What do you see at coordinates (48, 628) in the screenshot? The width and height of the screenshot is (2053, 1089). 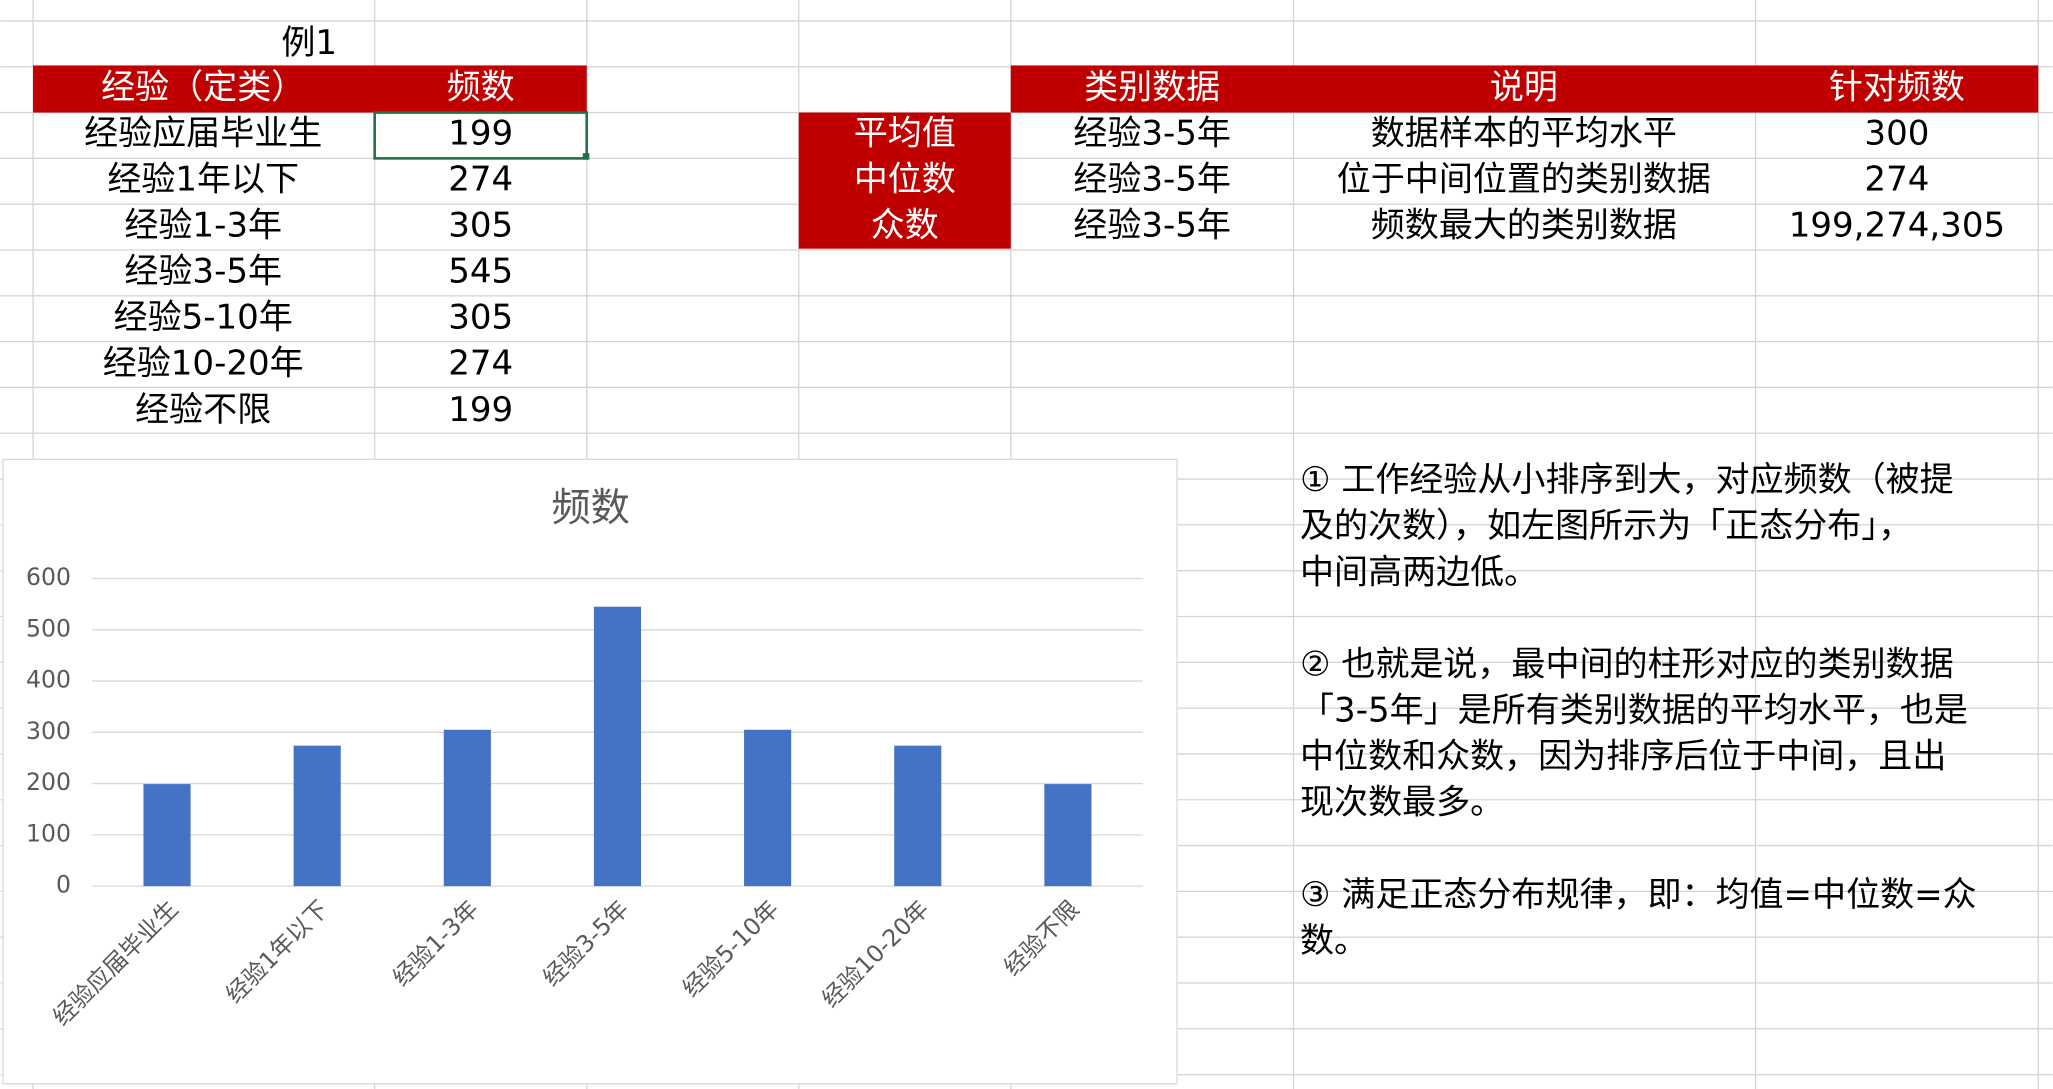 I see `y-tick-label: 500` at bounding box center [48, 628].